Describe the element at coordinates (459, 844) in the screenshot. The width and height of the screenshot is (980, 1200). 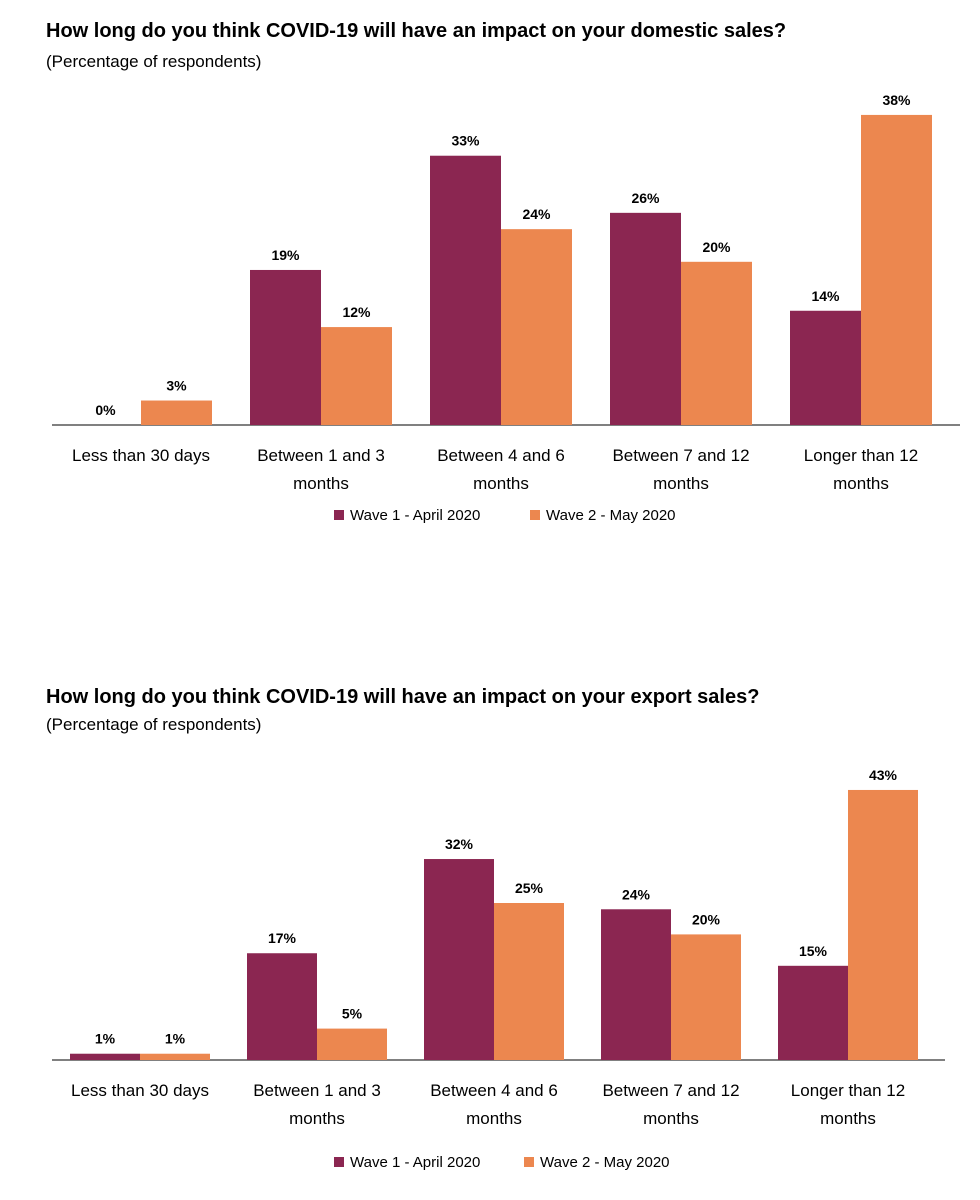
I see `data-label: 32%` at that location.